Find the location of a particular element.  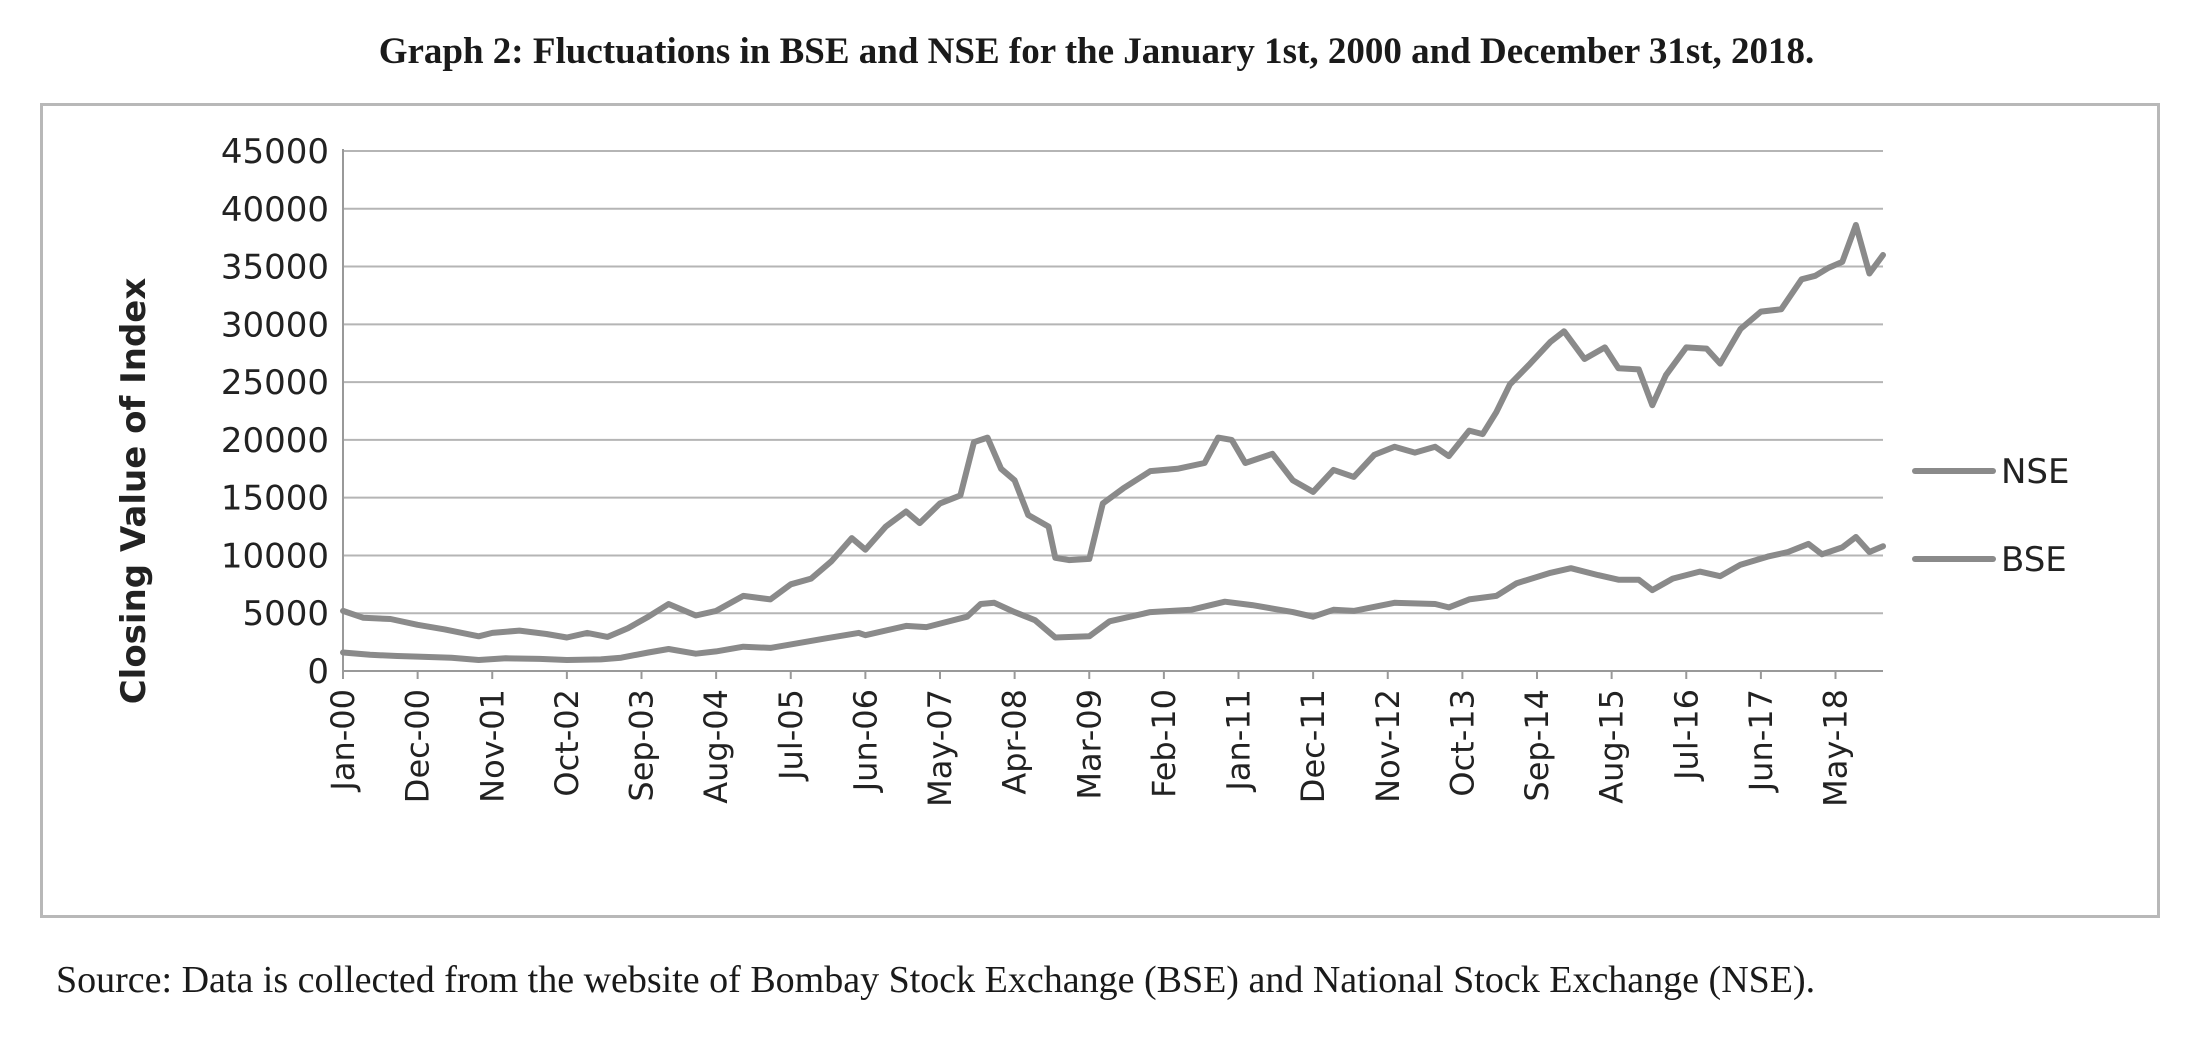

y-tick-label: 45000 is located at coordinates (275, 152).